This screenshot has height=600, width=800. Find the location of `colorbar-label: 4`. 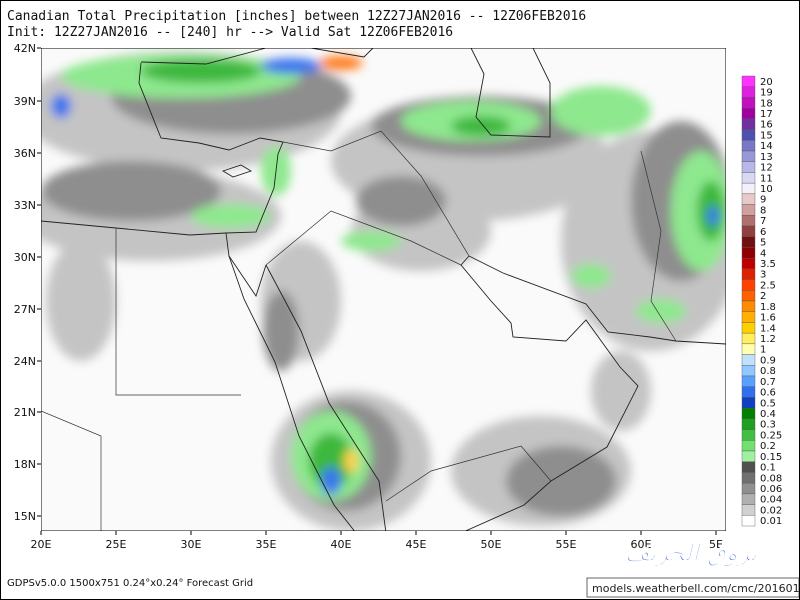

colorbar-label: 4 is located at coordinates (763, 253).